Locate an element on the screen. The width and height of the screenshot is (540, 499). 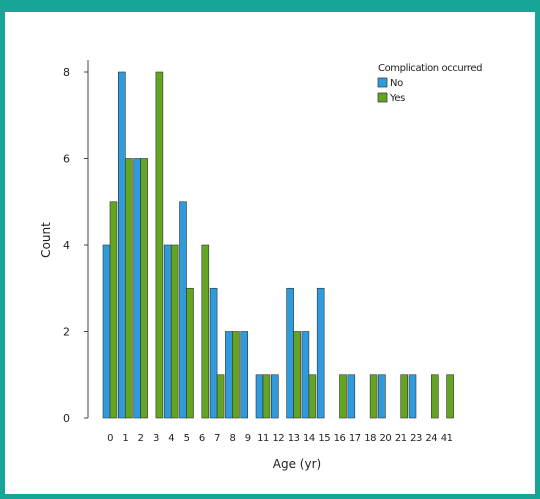
legend-label-yes: Yes is located at coordinates (397, 98).